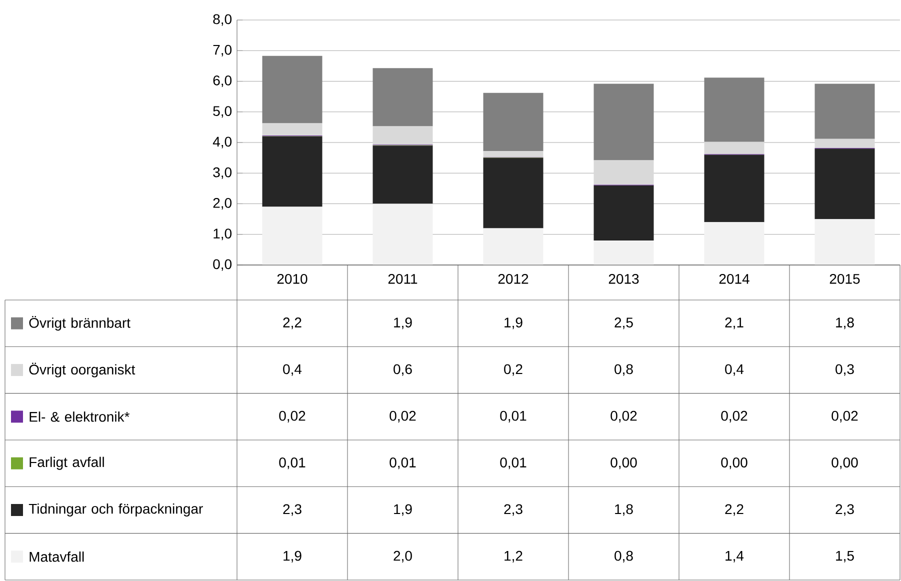 The width and height of the screenshot is (901, 581). I want to click on x-tick-label: 2010, so click(292, 279).